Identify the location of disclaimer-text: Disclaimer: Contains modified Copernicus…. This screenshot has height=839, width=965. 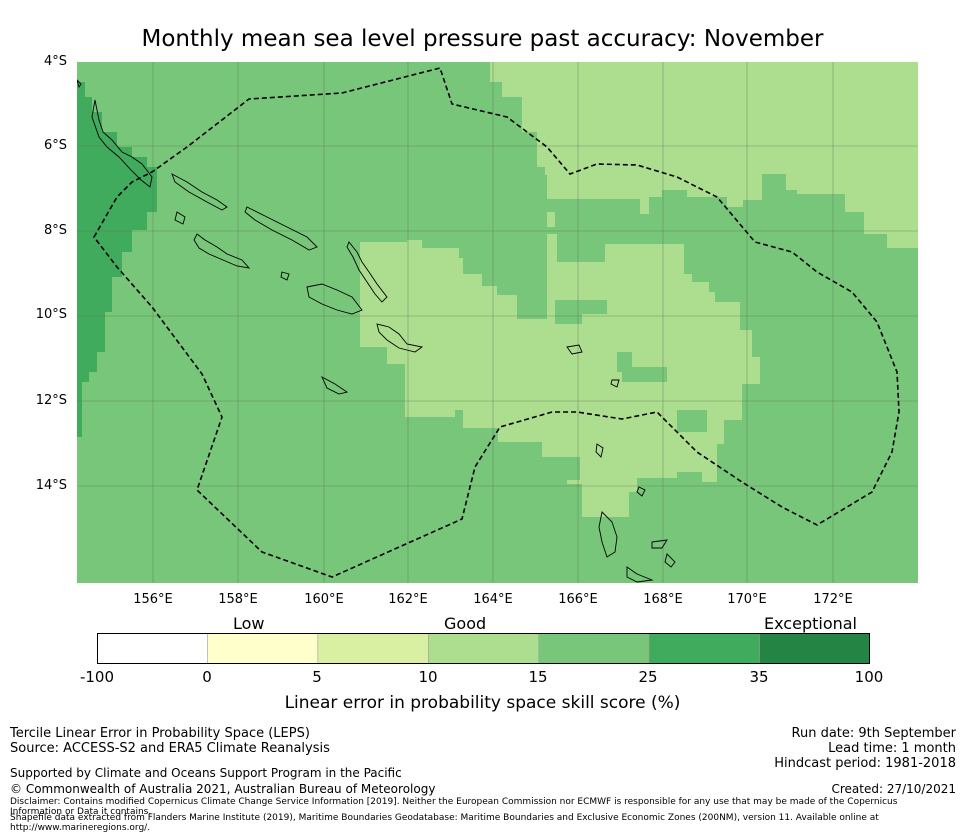
(454, 807).